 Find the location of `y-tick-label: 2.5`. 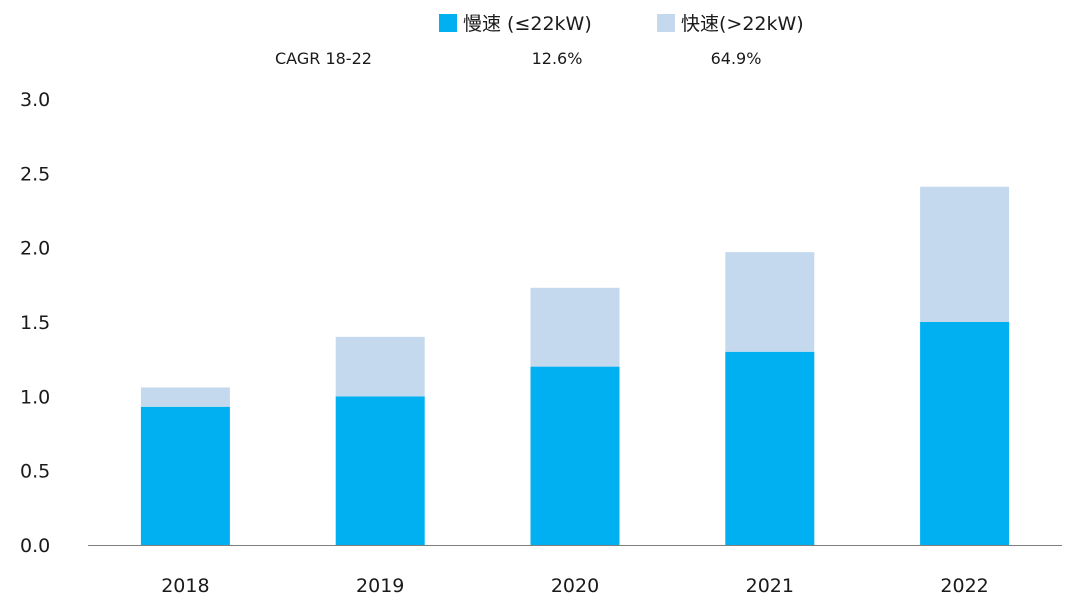

y-tick-label: 2.5 is located at coordinates (35, 174).